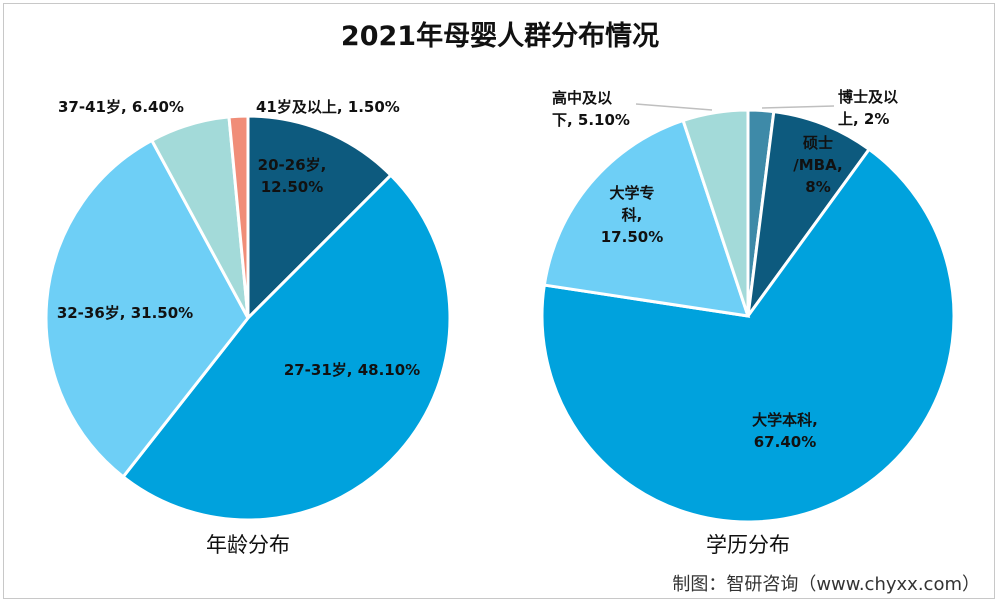 The width and height of the screenshot is (1000, 604). I want to click on slice-label-line: 硕士, so click(818, 143).